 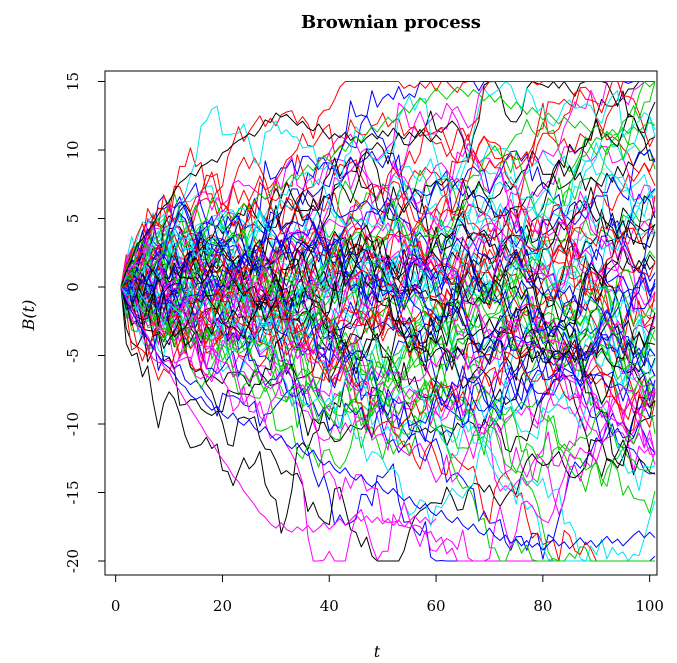 What do you see at coordinates (73, 81) in the screenshot?
I see `y-tick-label: 15` at bounding box center [73, 81].